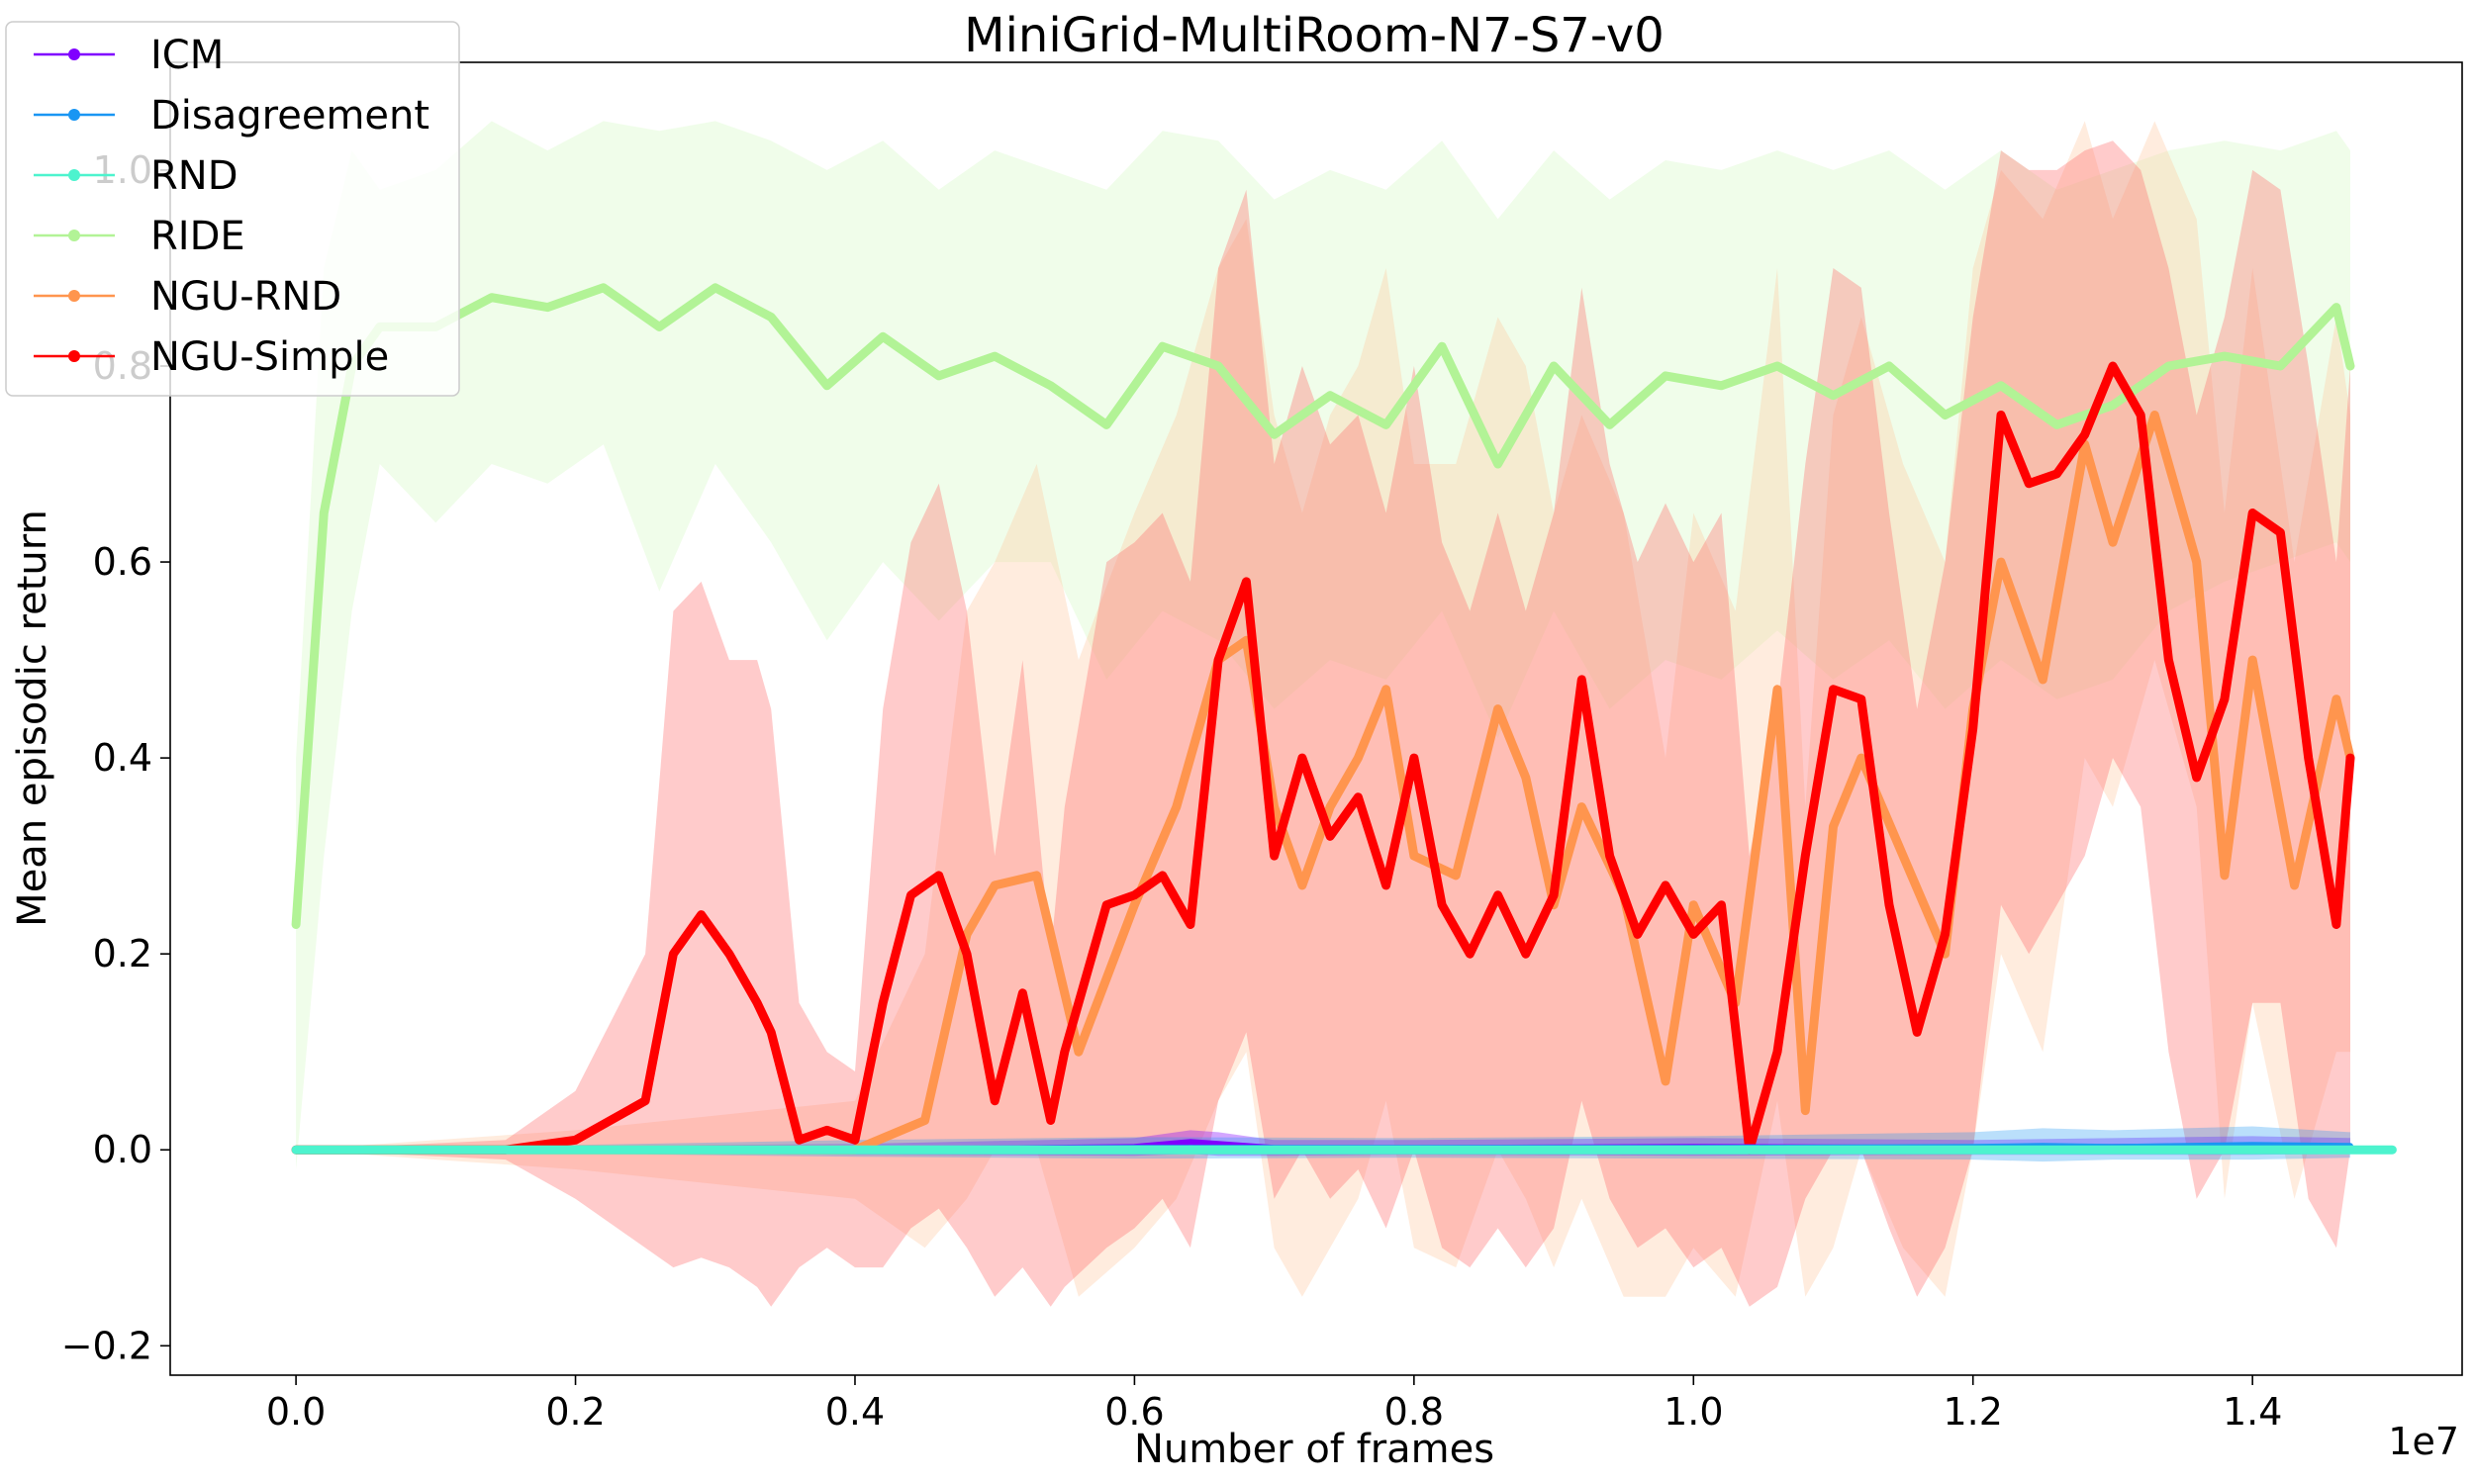  Describe the element at coordinates (1314, 1449) in the screenshot. I see `x-axis-label: Number of frames` at that location.